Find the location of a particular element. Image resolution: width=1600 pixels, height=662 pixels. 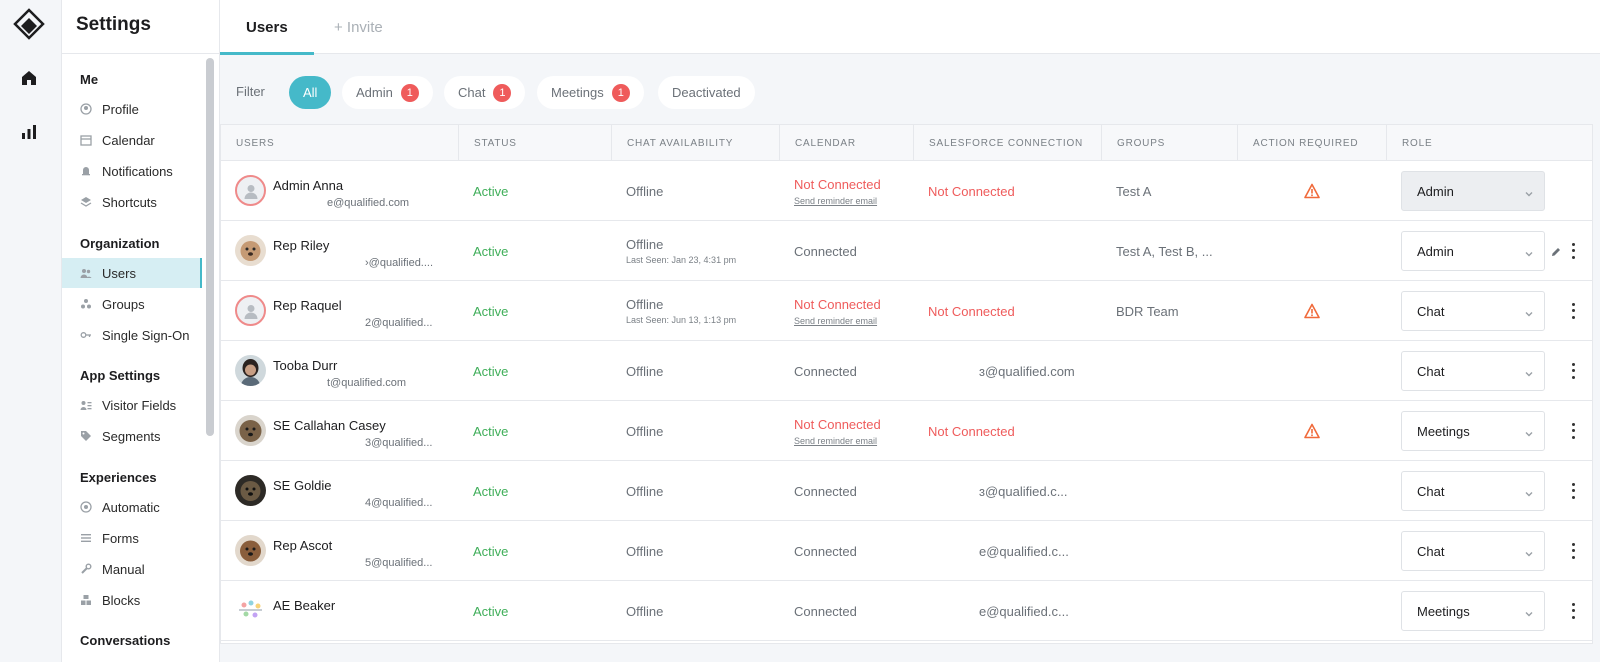

column-header-chat-availability: CHAT AVAILABILITY is located at coordinates (695, 143).